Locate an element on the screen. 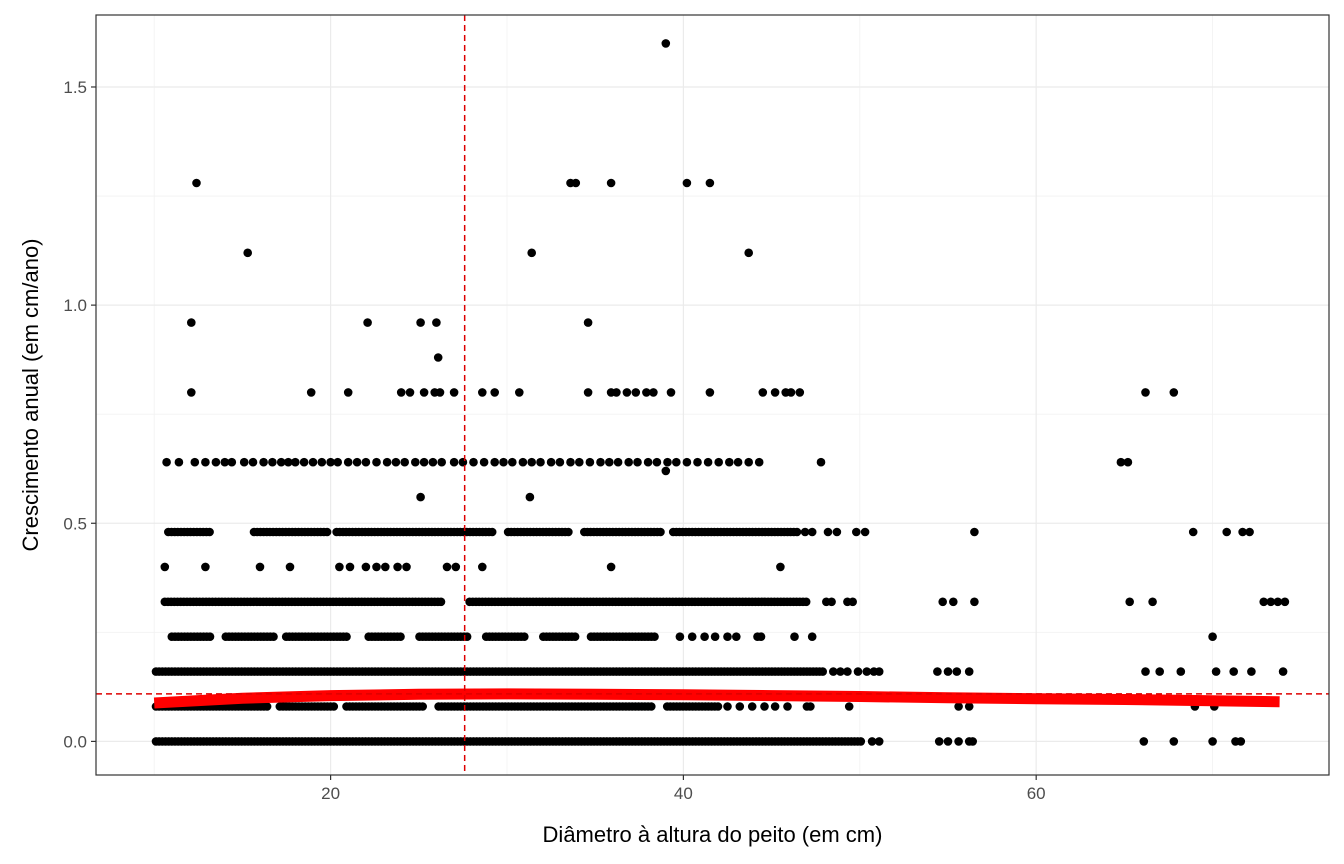  x-tick-label: 20 is located at coordinates (330, 793).